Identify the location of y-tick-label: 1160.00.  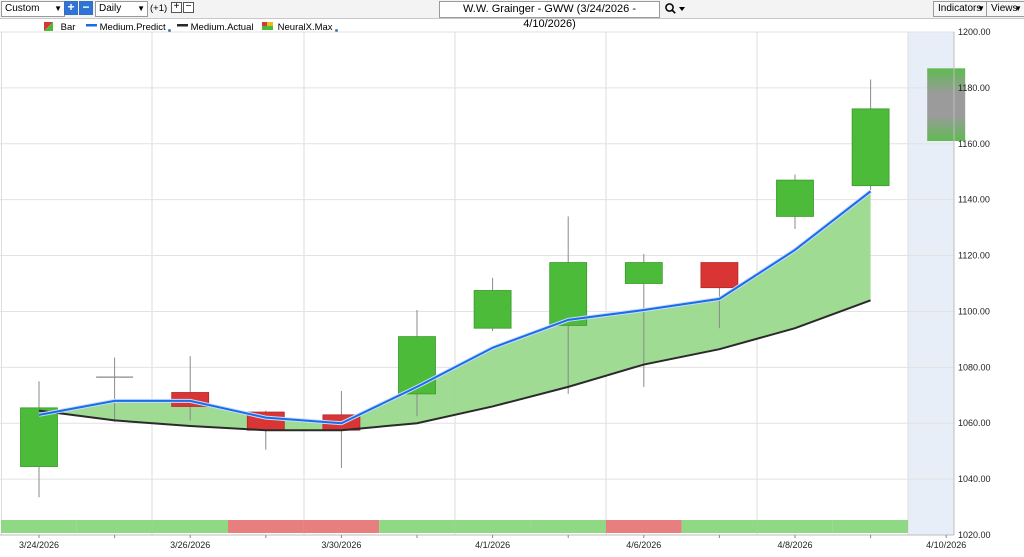
(974, 144).